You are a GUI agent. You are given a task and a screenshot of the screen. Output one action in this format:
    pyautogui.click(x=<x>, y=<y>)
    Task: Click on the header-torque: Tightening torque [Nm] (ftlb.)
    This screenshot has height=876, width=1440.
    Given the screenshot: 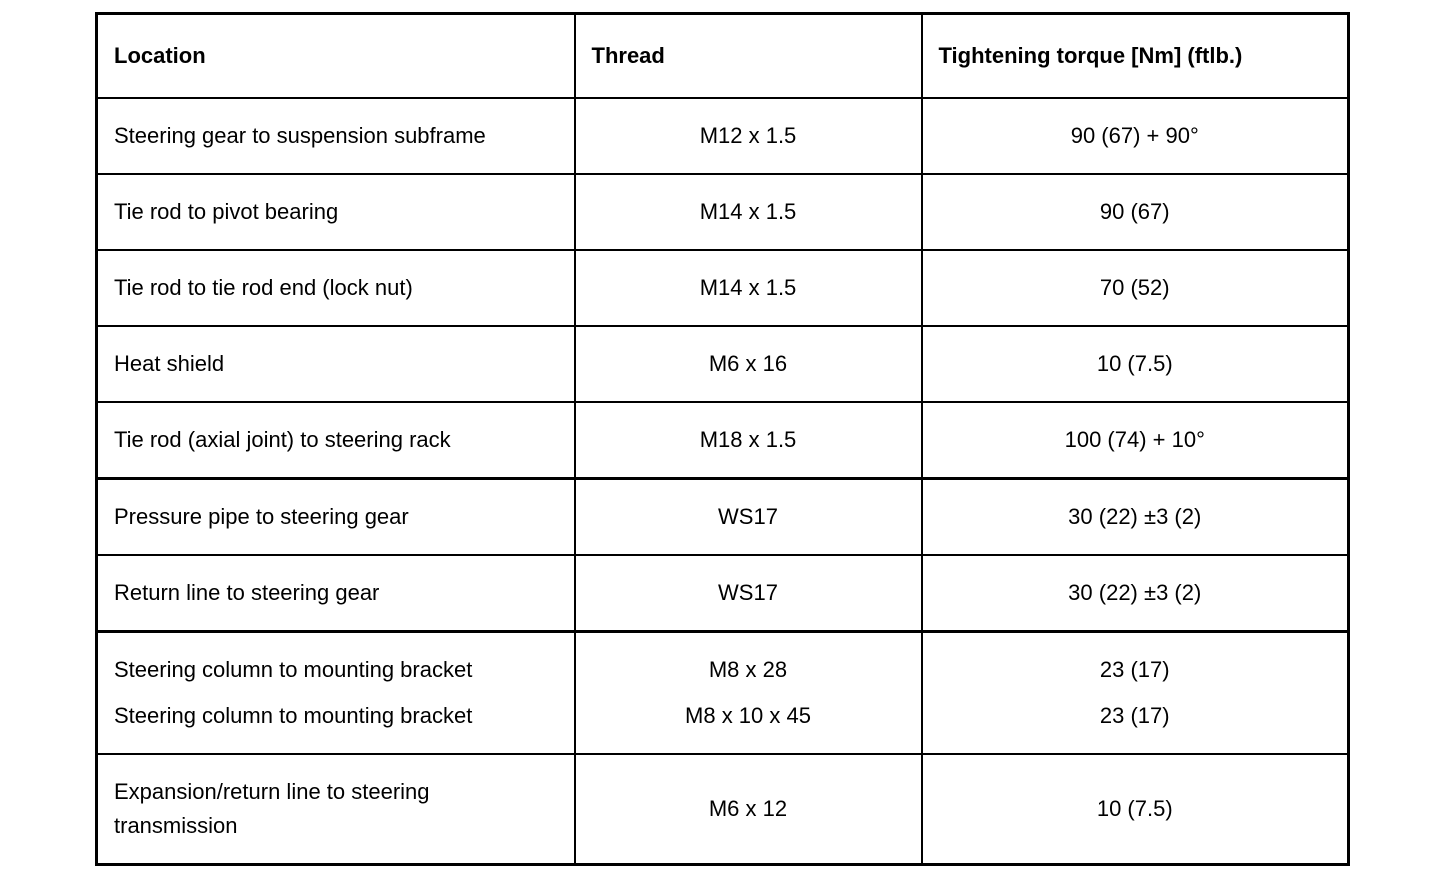 What is the action you would take?
    pyautogui.click(x=1135, y=55)
    